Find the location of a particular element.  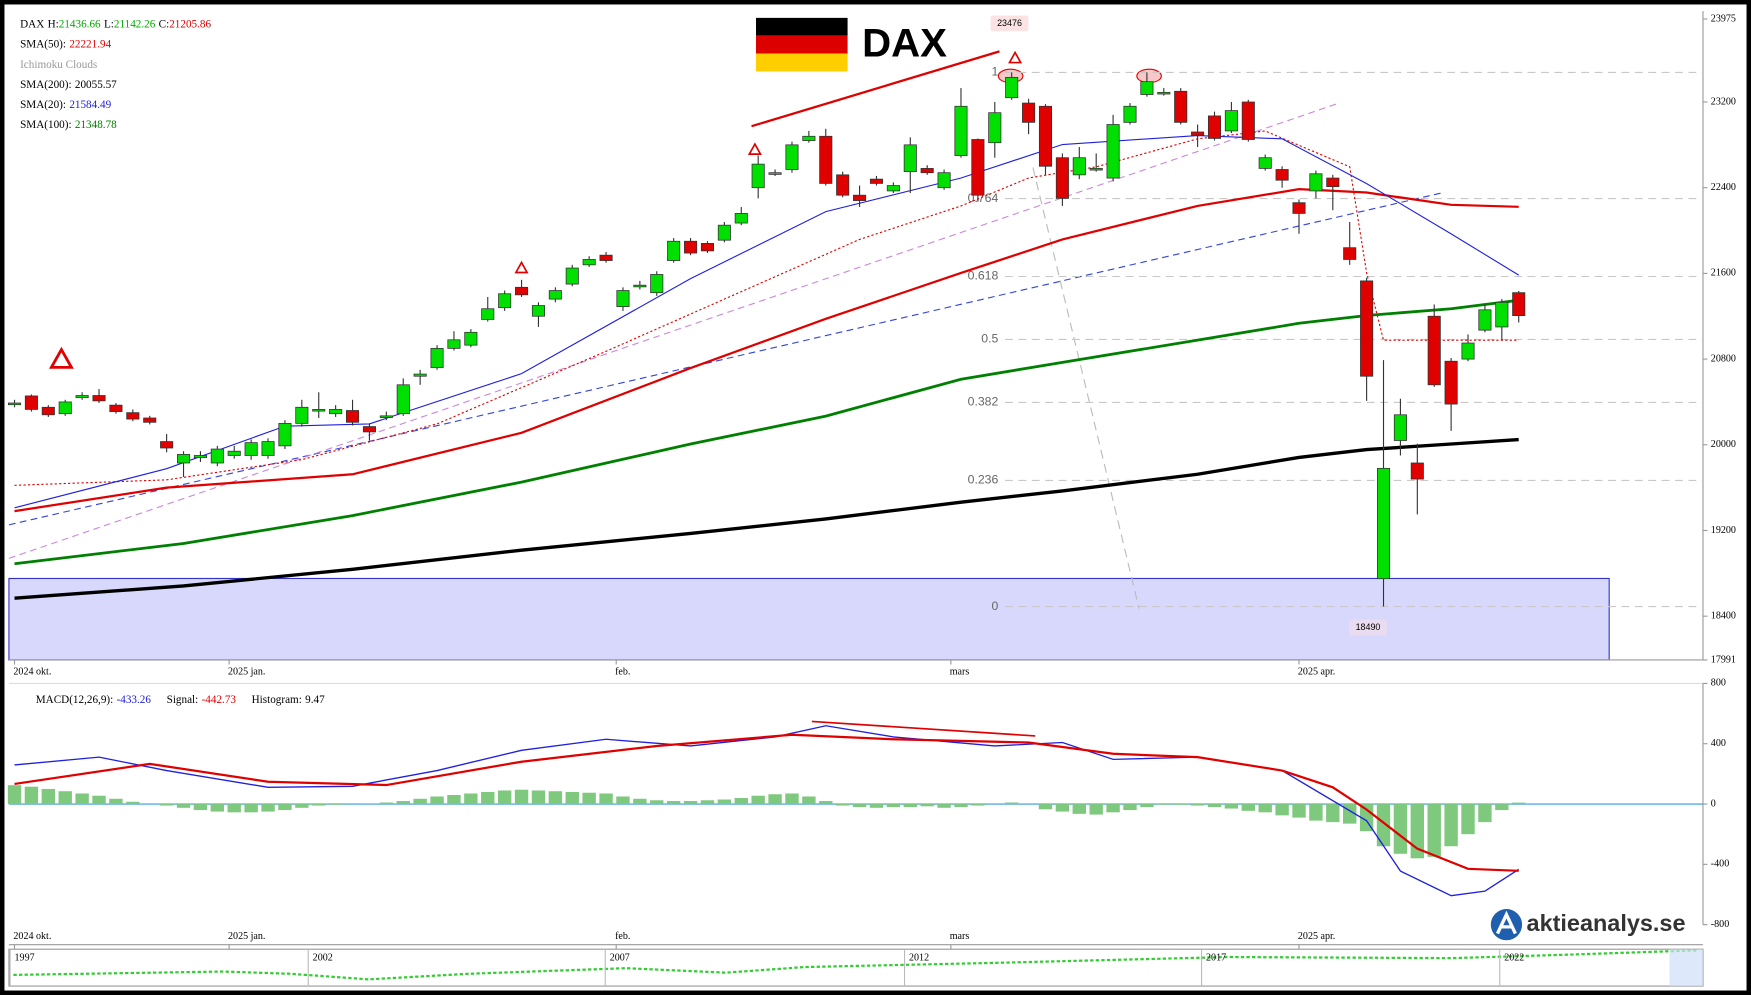

y-tick-label: 21600 is located at coordinates (1723, 273).